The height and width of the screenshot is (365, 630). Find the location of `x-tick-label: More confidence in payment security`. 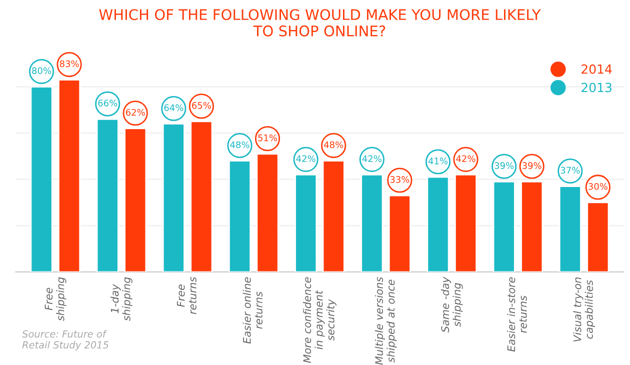

x-tick-label: More confidence in payment security is located at coordinates (319, 320).